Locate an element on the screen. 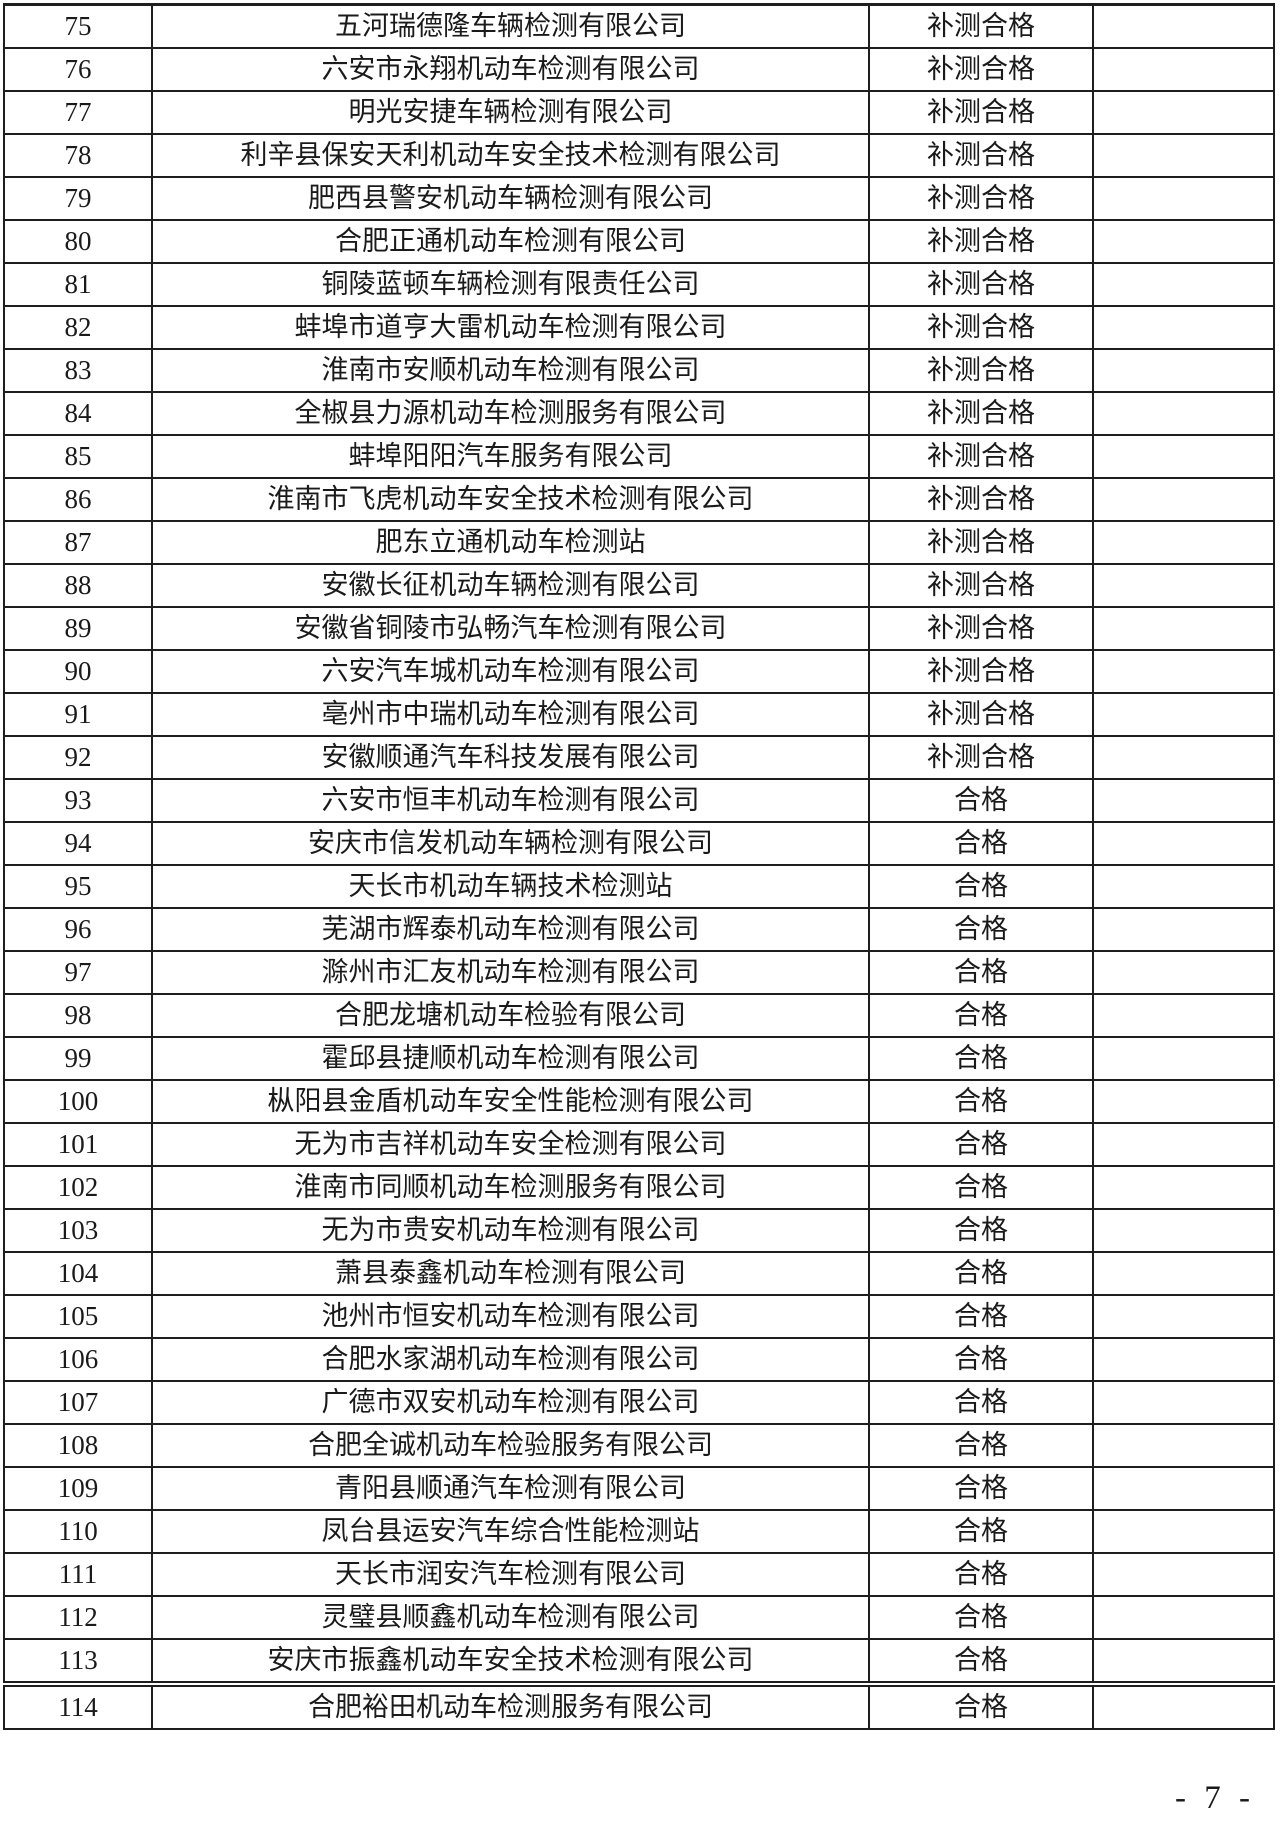 This screenshot has width=1280, height=1826. table-row: 99 霍邱县捷顺机动车检测有限公司 合格 is located at coordinates (639, 1058).